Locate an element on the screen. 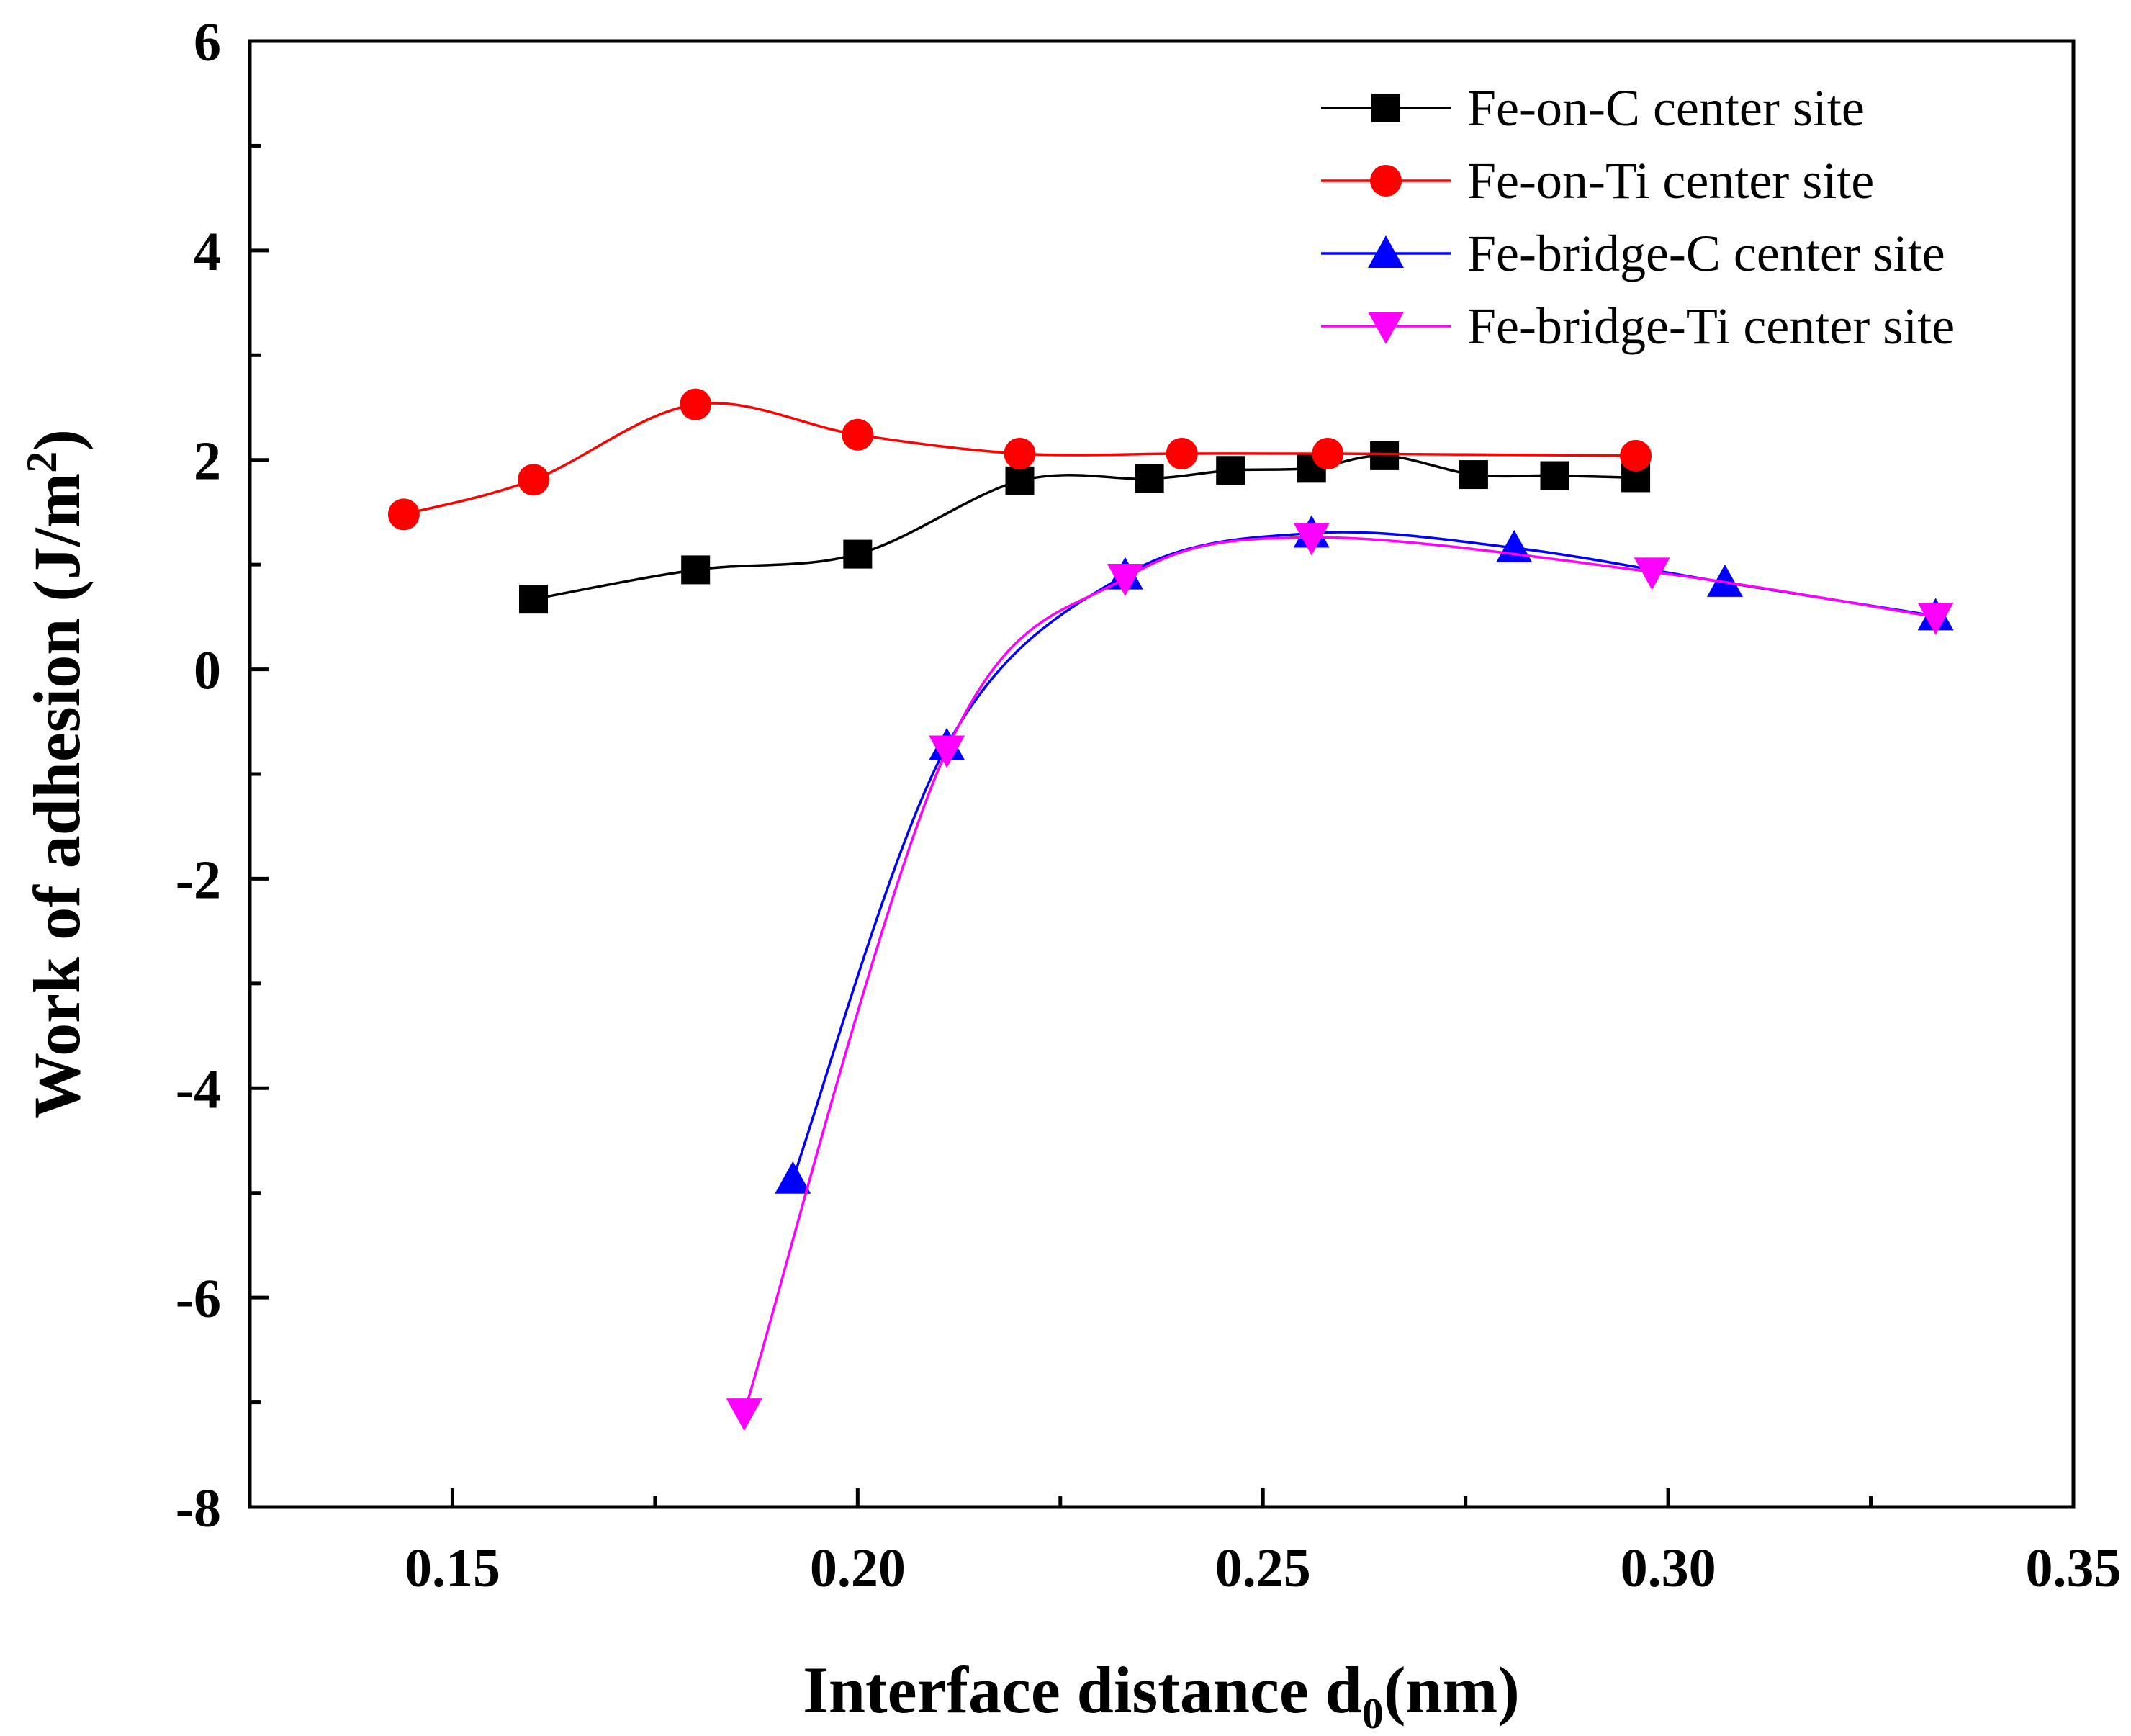 The height and width of the screenshot is (1736, 2131). x-axis-ticks: 0.15 0.20 0.25 0.30 0.35 is located at coordinates (1263, 1543).